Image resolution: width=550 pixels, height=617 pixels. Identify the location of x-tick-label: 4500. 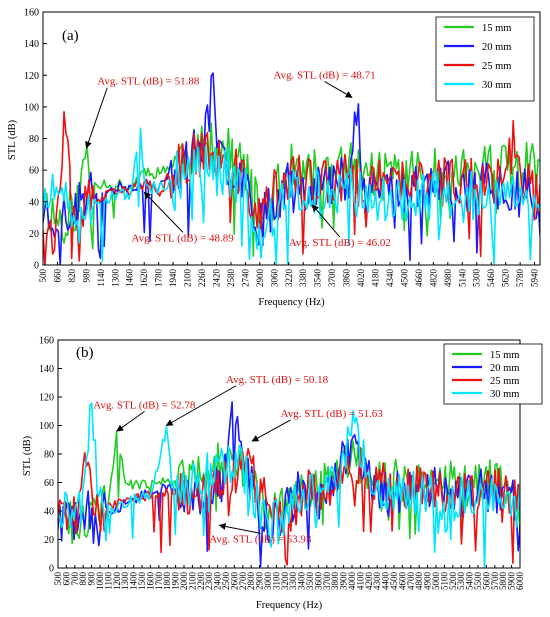
(394, 581).